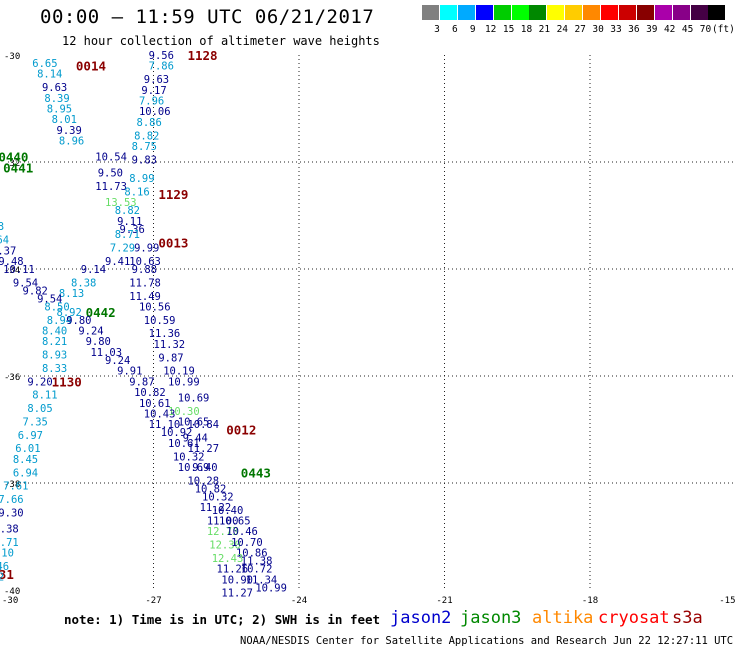  I want to click on wave-height-value: 9.88, so click(144, 270).